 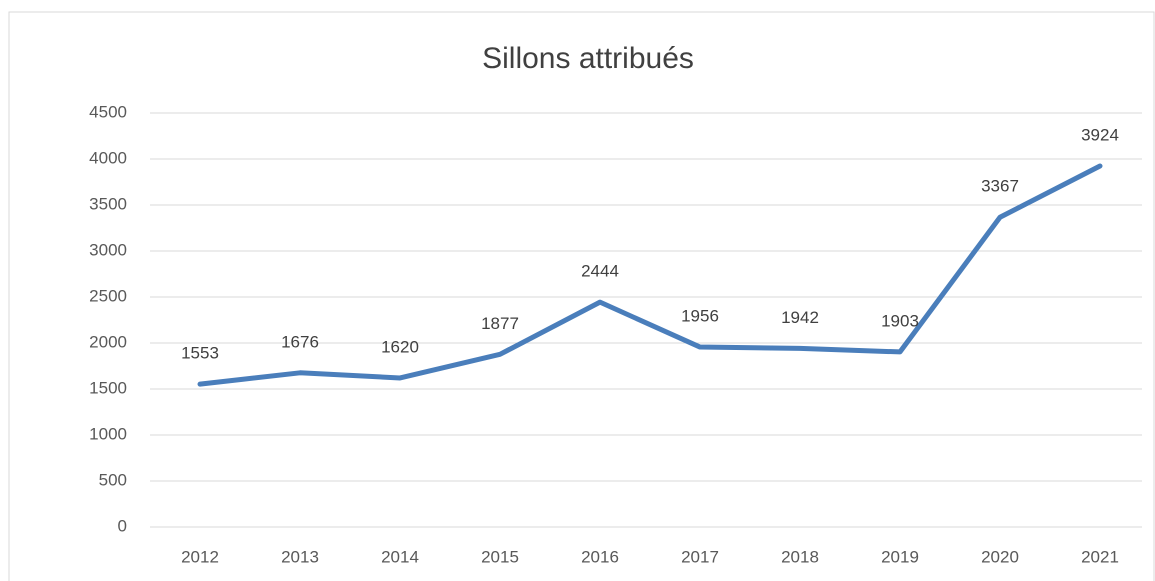 What do you see at coordinates (1000, 556) in the screenshot?
I see `x-tick-label: 2020` at bounding box center [1000, 556].